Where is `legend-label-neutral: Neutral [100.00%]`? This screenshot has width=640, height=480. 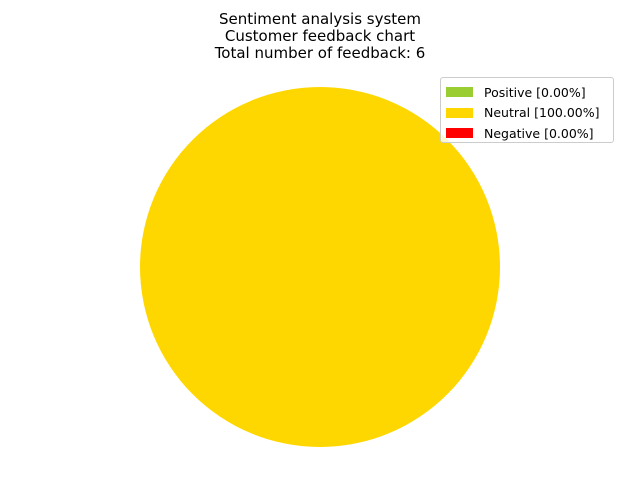
legend-label-neutral: Neutral [100.00%] is located at coordinates (542, 113).